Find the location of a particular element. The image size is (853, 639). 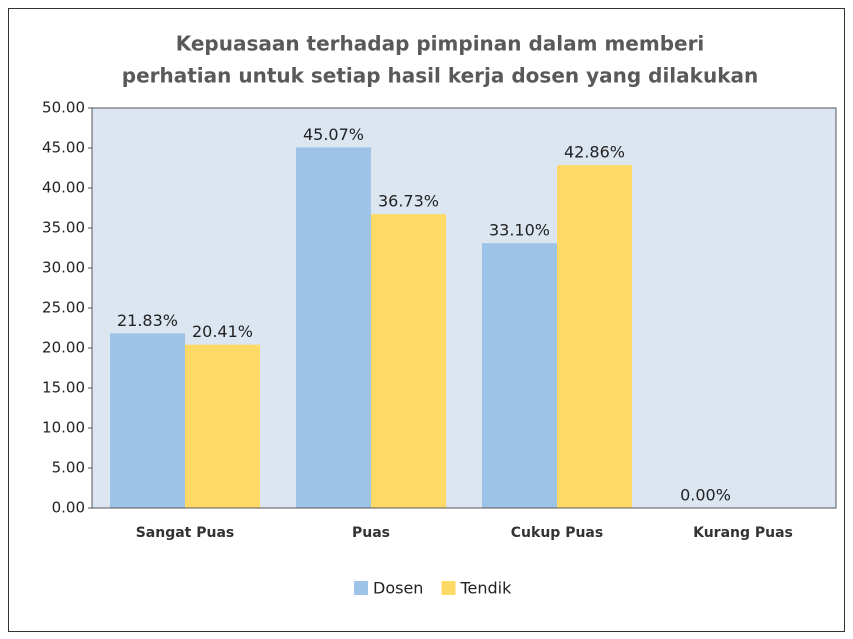

y-tick-label: 40.00 is located at coordinates (63, 188).